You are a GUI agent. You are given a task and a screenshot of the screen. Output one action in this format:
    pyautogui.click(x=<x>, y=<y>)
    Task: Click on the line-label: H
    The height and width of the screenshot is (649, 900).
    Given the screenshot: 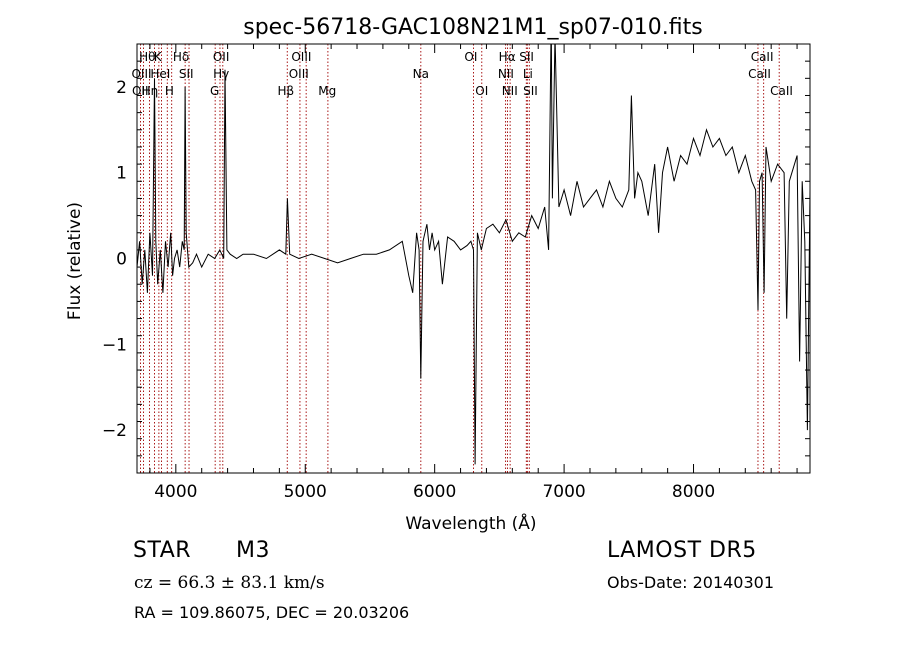 What is the action you would take?
    pyautogui.click(x=169, y=91)
    